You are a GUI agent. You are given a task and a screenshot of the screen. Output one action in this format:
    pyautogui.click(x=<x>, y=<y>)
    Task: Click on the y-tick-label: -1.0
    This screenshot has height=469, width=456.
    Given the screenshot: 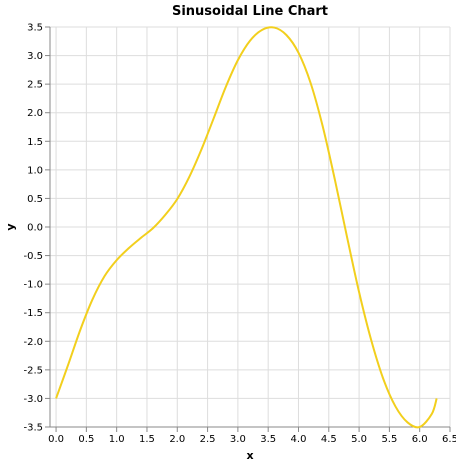 What is the action you would take?
    pyautogui.click(x=33, y=285)
    